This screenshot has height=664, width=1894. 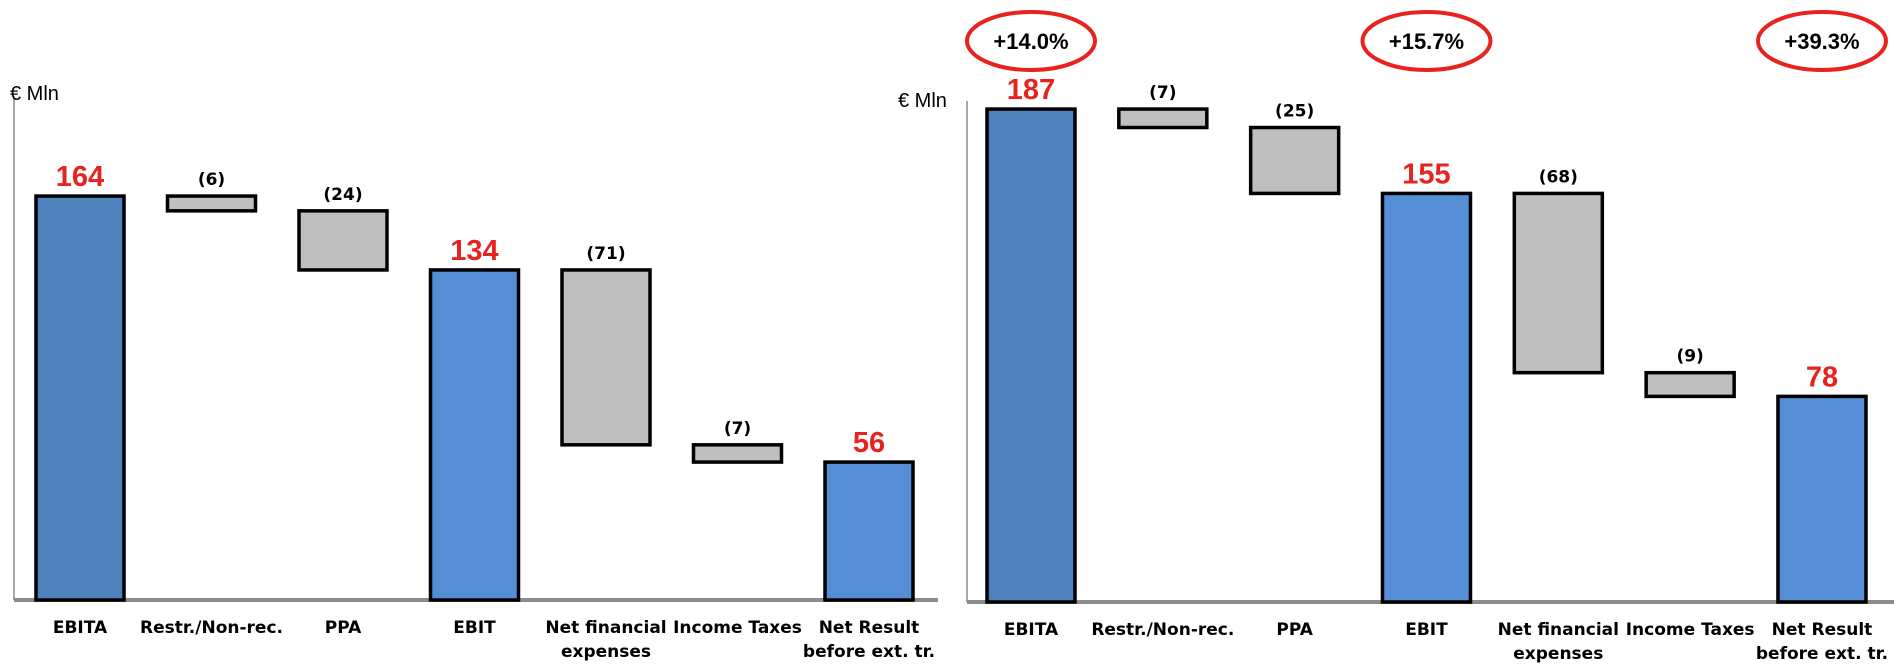 What do you see at coordinates (1822, 377) in the screenshot?
I see `total-value-label: 78` at bounding box center [1822, 377].